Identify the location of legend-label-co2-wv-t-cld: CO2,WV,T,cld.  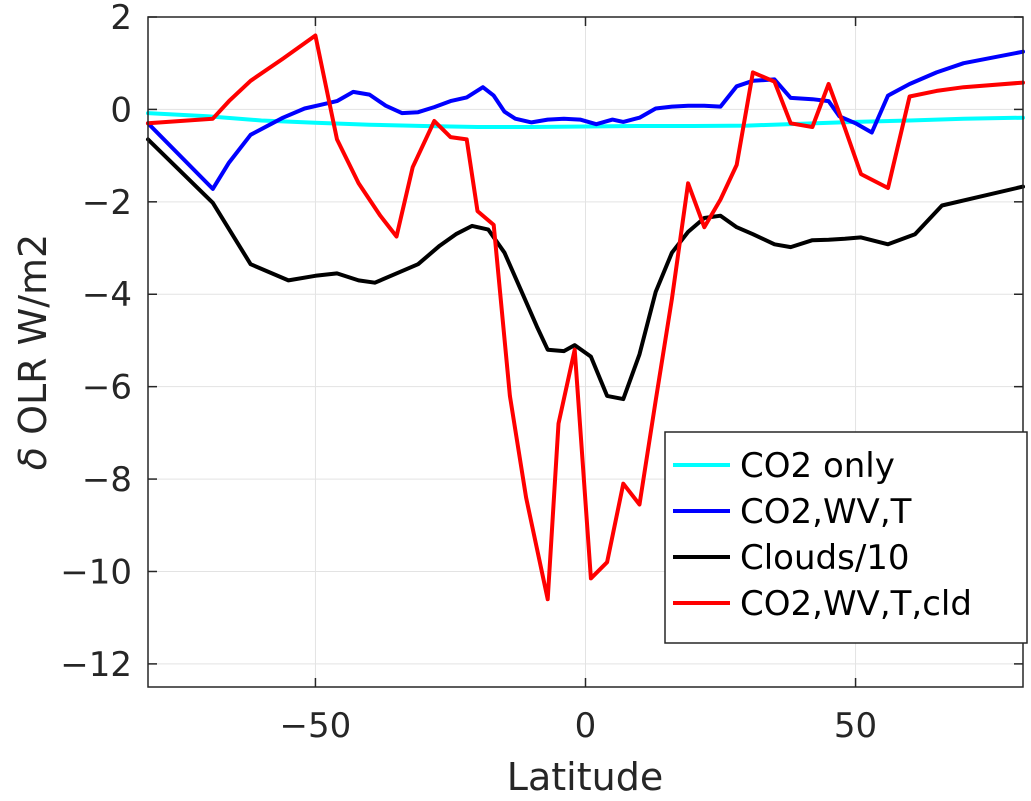
(856, 604).